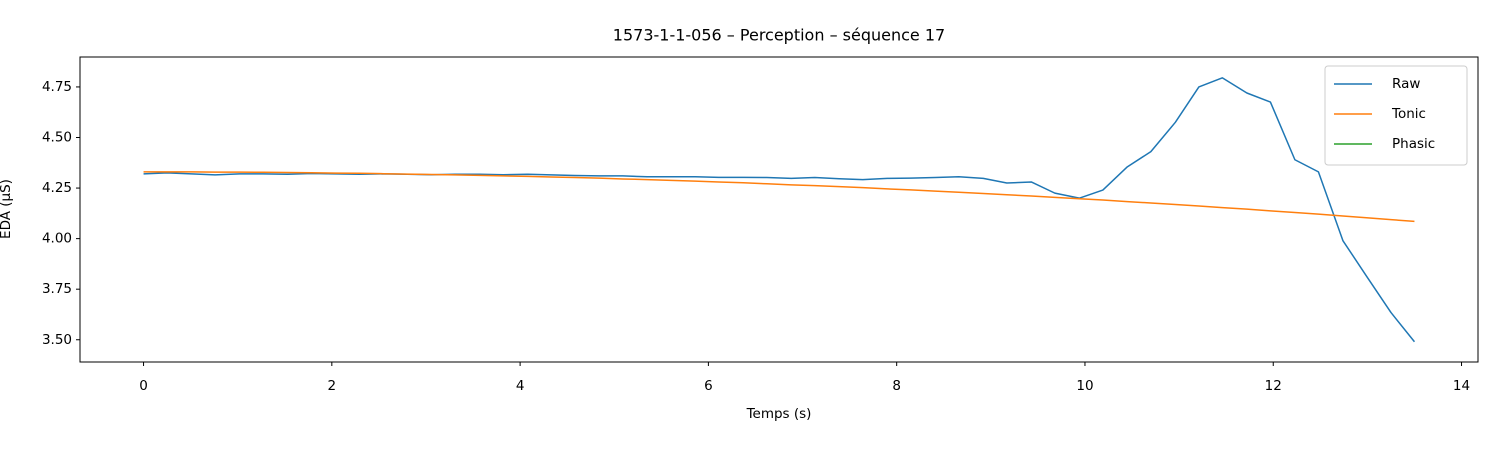  What do you see at coordinates (57, 239) in the screenshot?
I see `y-tick-label: 4.00` at bounding box center [57, 239].